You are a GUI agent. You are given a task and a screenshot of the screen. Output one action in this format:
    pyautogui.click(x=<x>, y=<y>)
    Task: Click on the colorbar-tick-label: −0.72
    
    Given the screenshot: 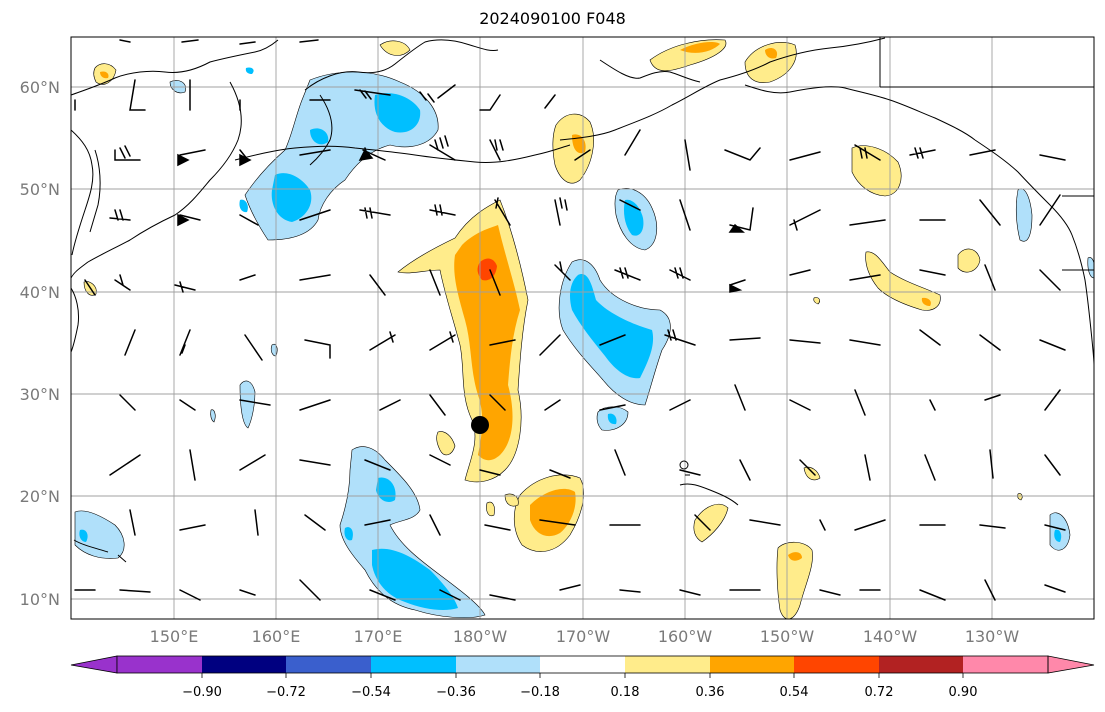 What is the action you would take?
    pyautogui.click(x=286, y=692)
    